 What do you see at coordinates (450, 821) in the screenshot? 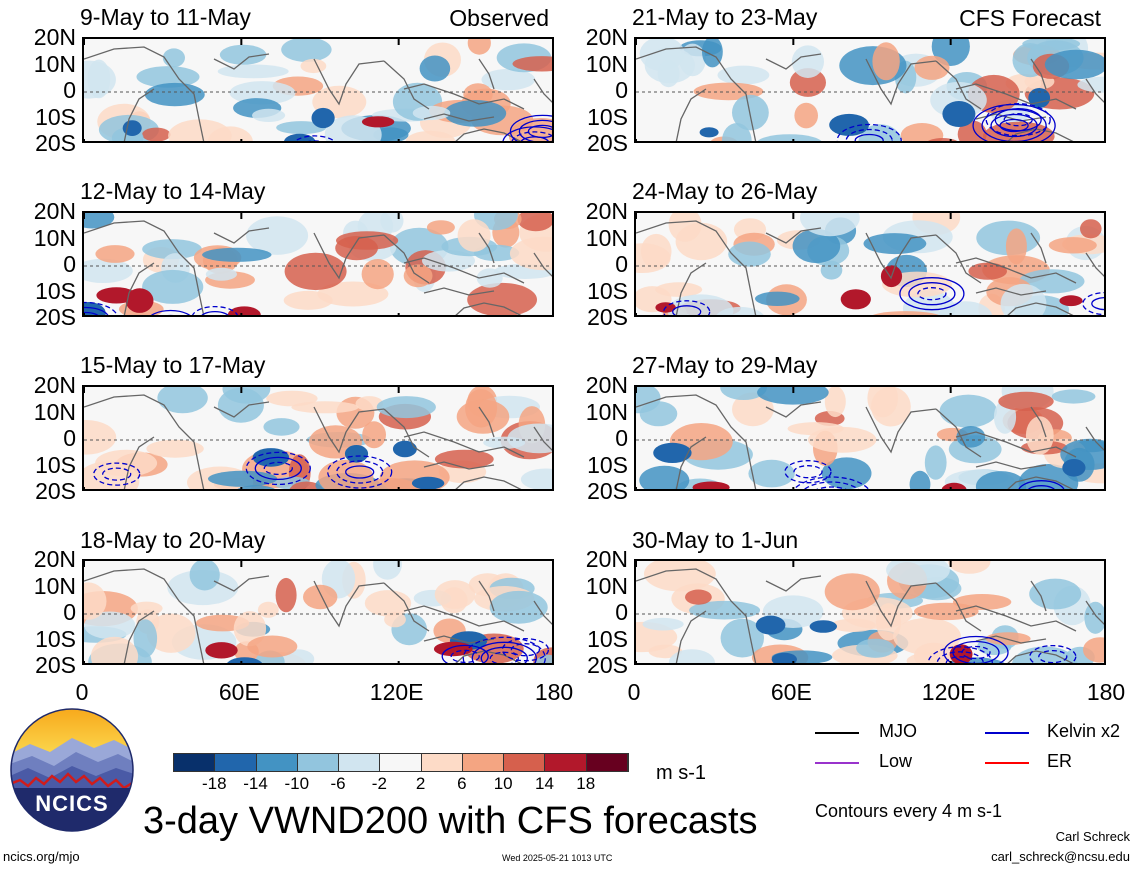
I see `main-title: 3-day VWND200 with CFS forecasts` at bounding box center [450, 821].